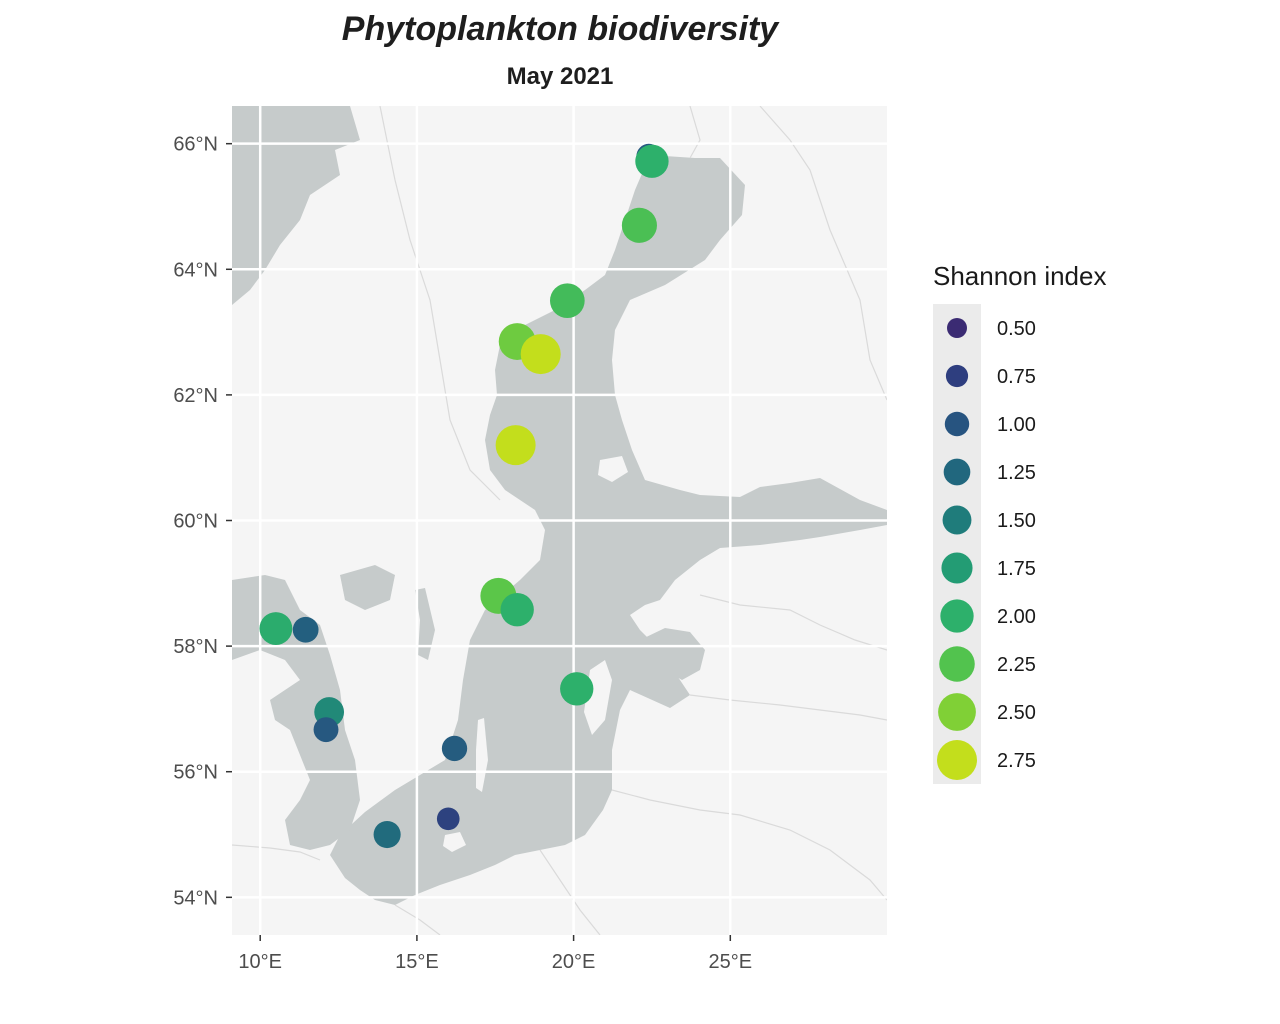  Describe the element at coordinates (367, 587) in the screenshot. I see `lake-vanern-shape` at that location.